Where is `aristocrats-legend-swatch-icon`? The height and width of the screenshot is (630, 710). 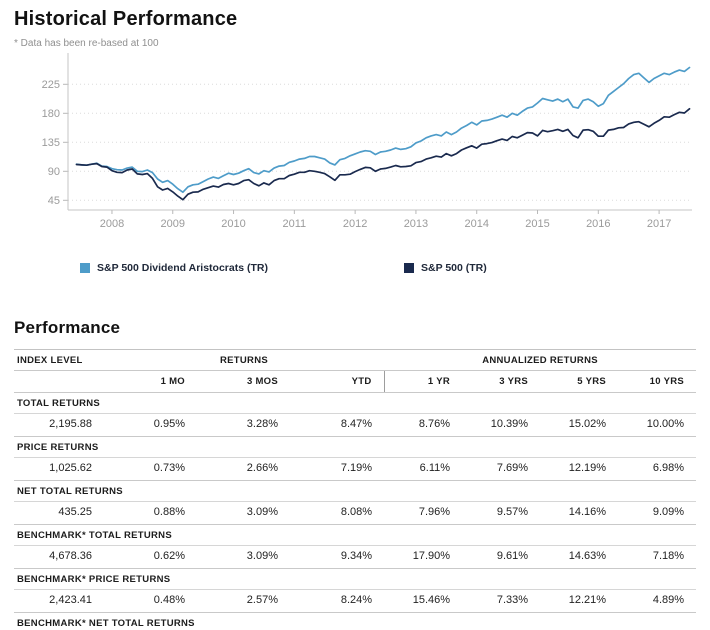
aristocrats-legend-swatch-icon is located at coordinates (85, 268).